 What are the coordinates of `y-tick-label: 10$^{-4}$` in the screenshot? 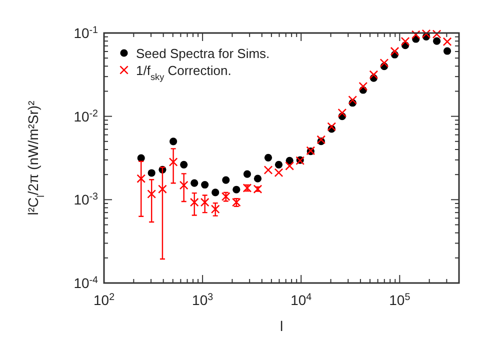 It's located at (86, 282).